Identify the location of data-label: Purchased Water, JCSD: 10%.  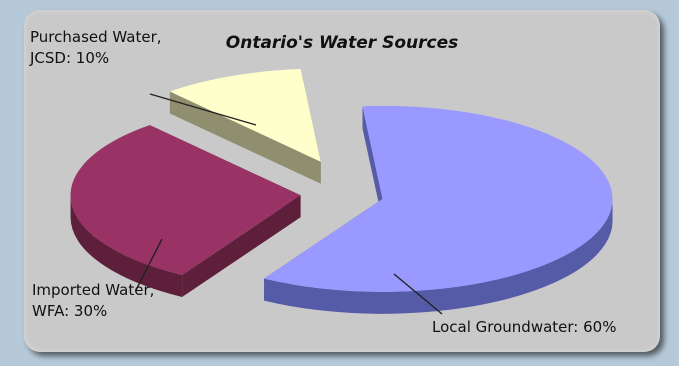
(95, 47).